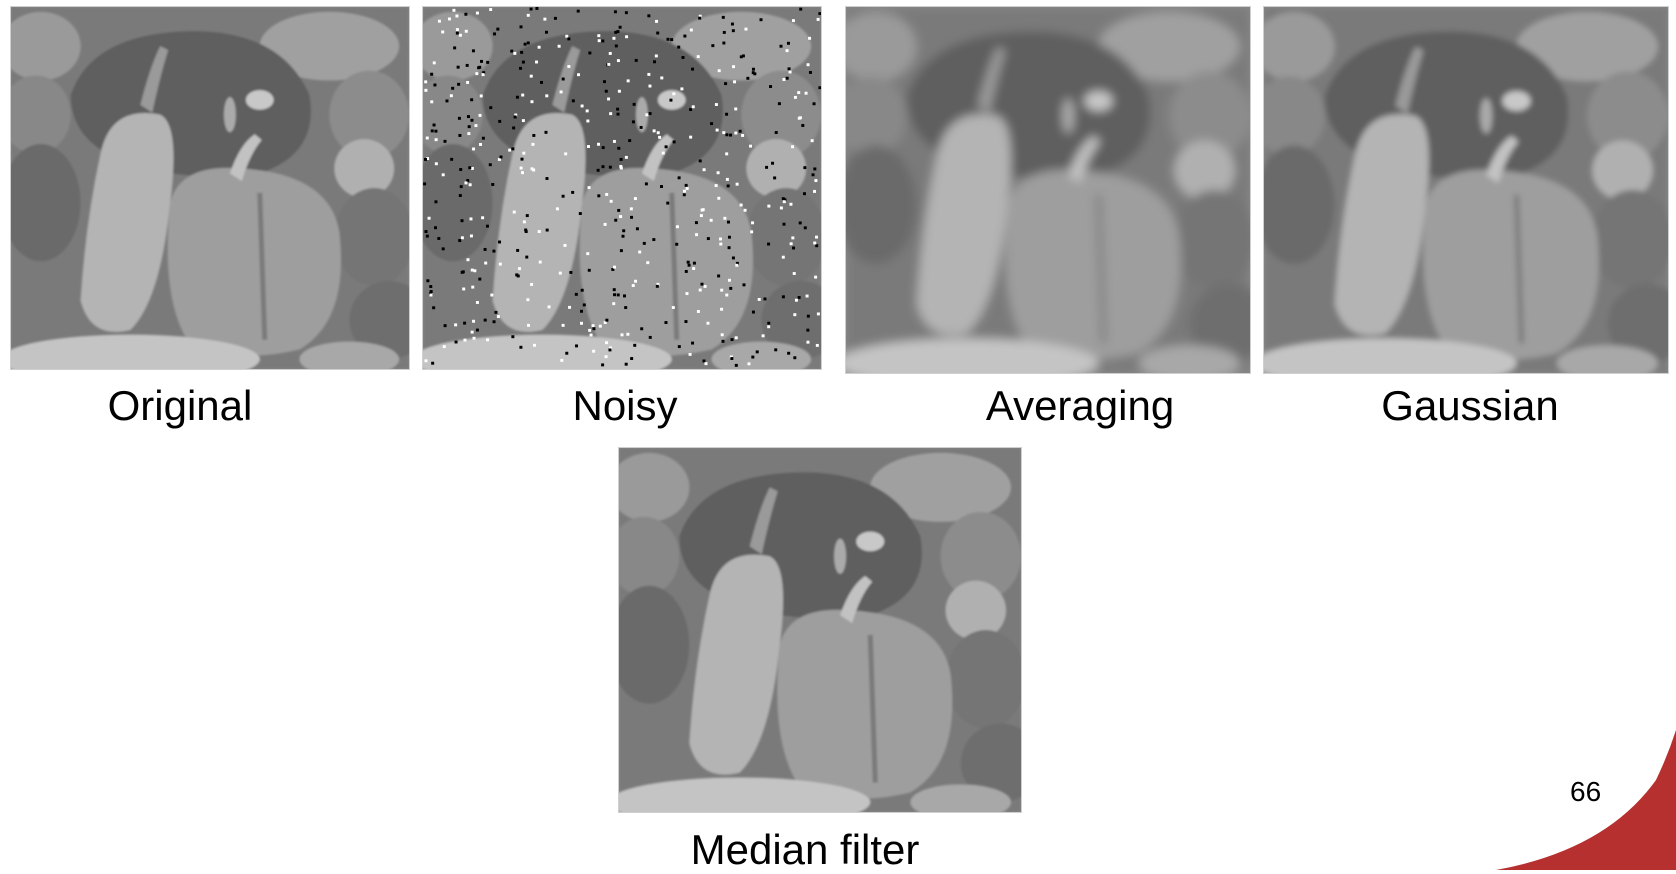  I want to click on page-number: 66, so click(1586, 791).